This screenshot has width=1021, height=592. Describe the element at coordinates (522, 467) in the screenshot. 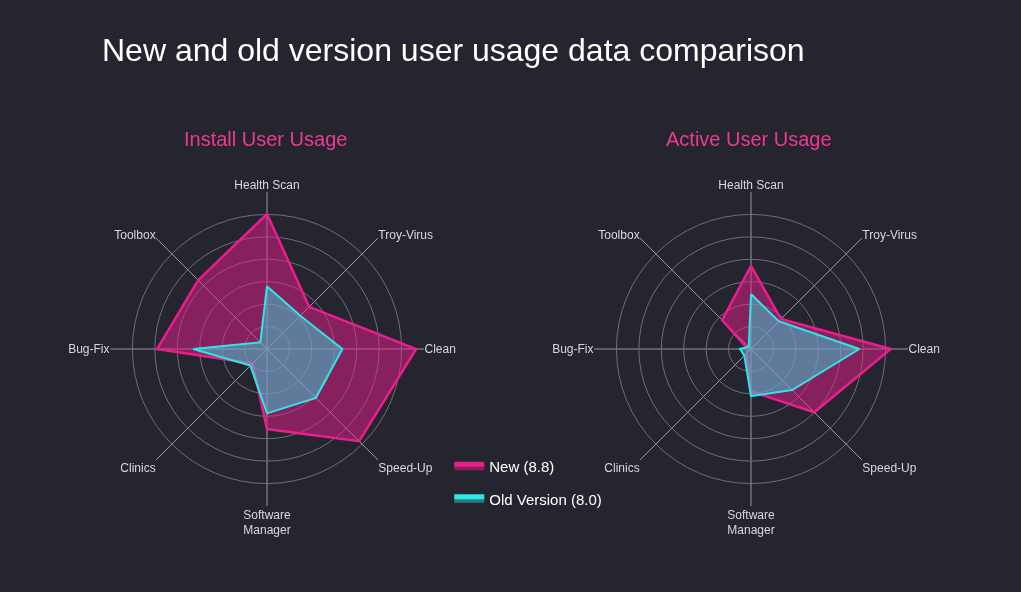

I see `legend-label: New (8.8)` at that location.